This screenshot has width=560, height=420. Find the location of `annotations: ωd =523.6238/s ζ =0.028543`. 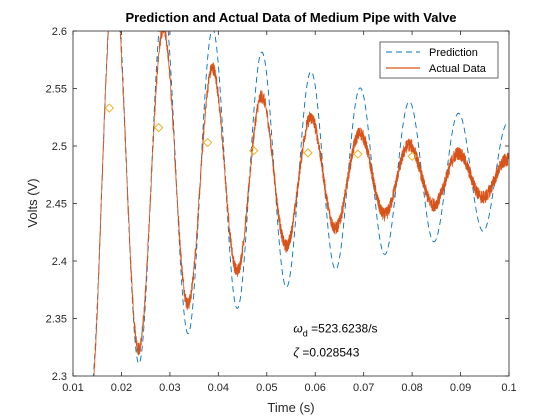

annotations: ωd =523.6238/s ζ =0.028543 is located at coordinates (335, 340).